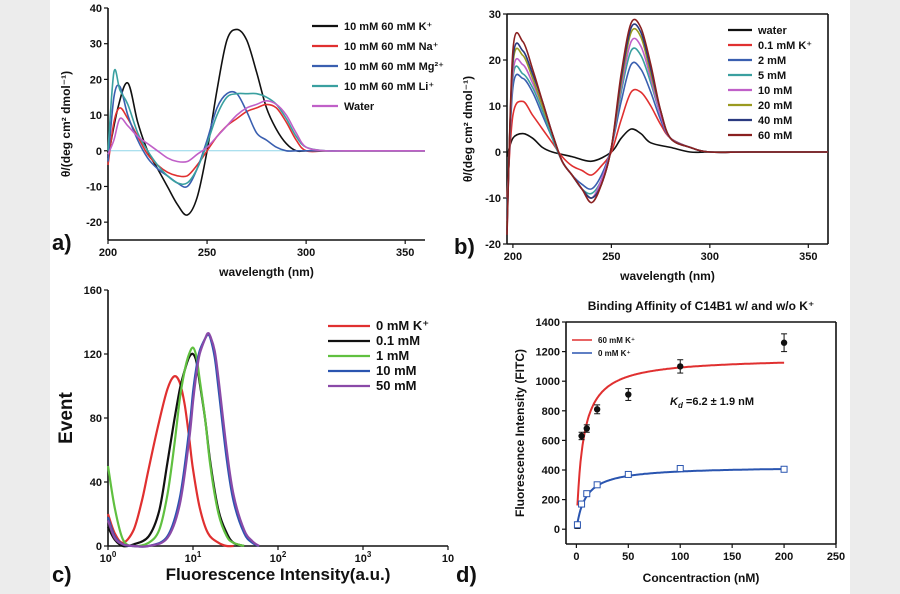 Image resolution: width=900 pixels, height=594 pixels. What do you see at coordinates (396, 385) in the screenshot?
I see `legend-entry: 50 mM` at bounding box center [396, 385].